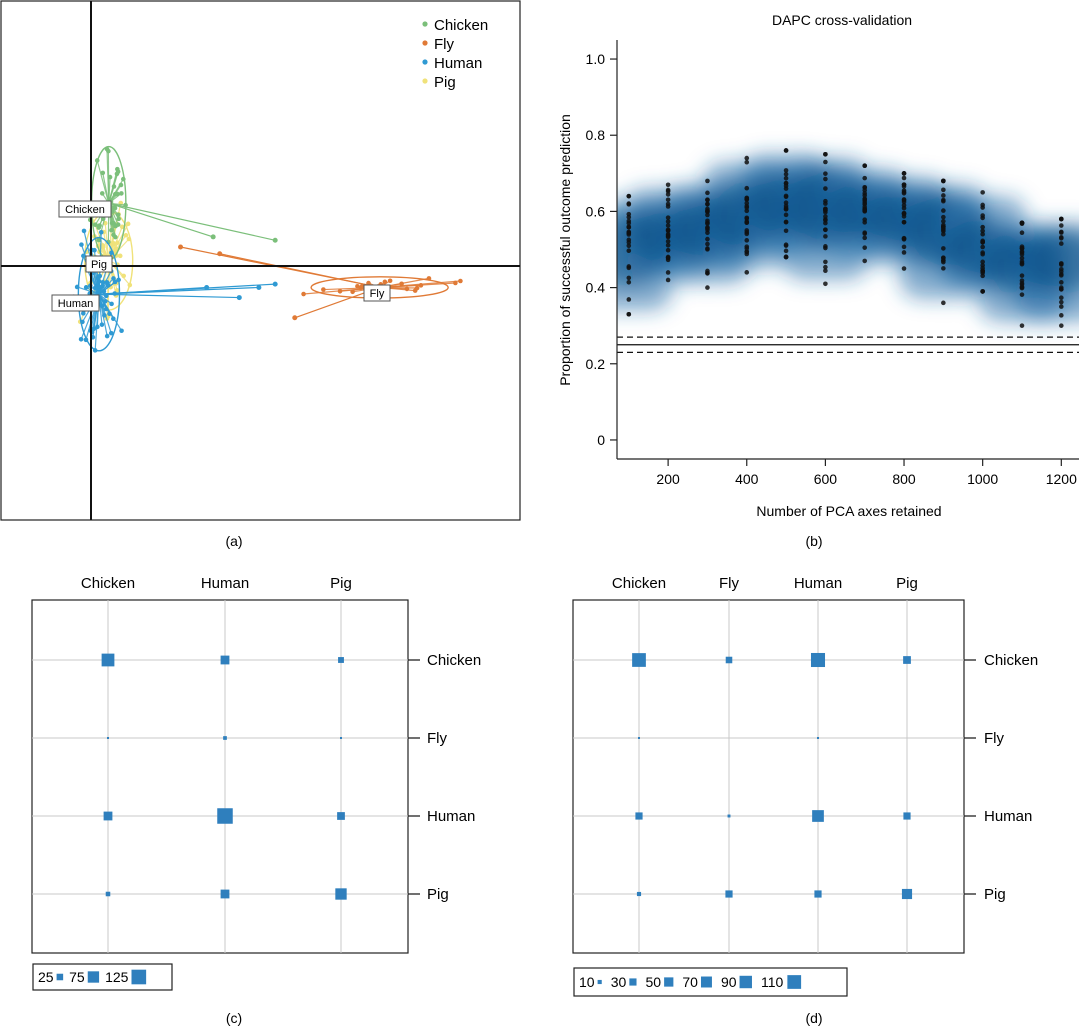 The image size is (1080, 1027). What do you see at coordinates (295, 318) in the screenshot?
I see `point-outlier-fly` at bounding box center [295, 318].